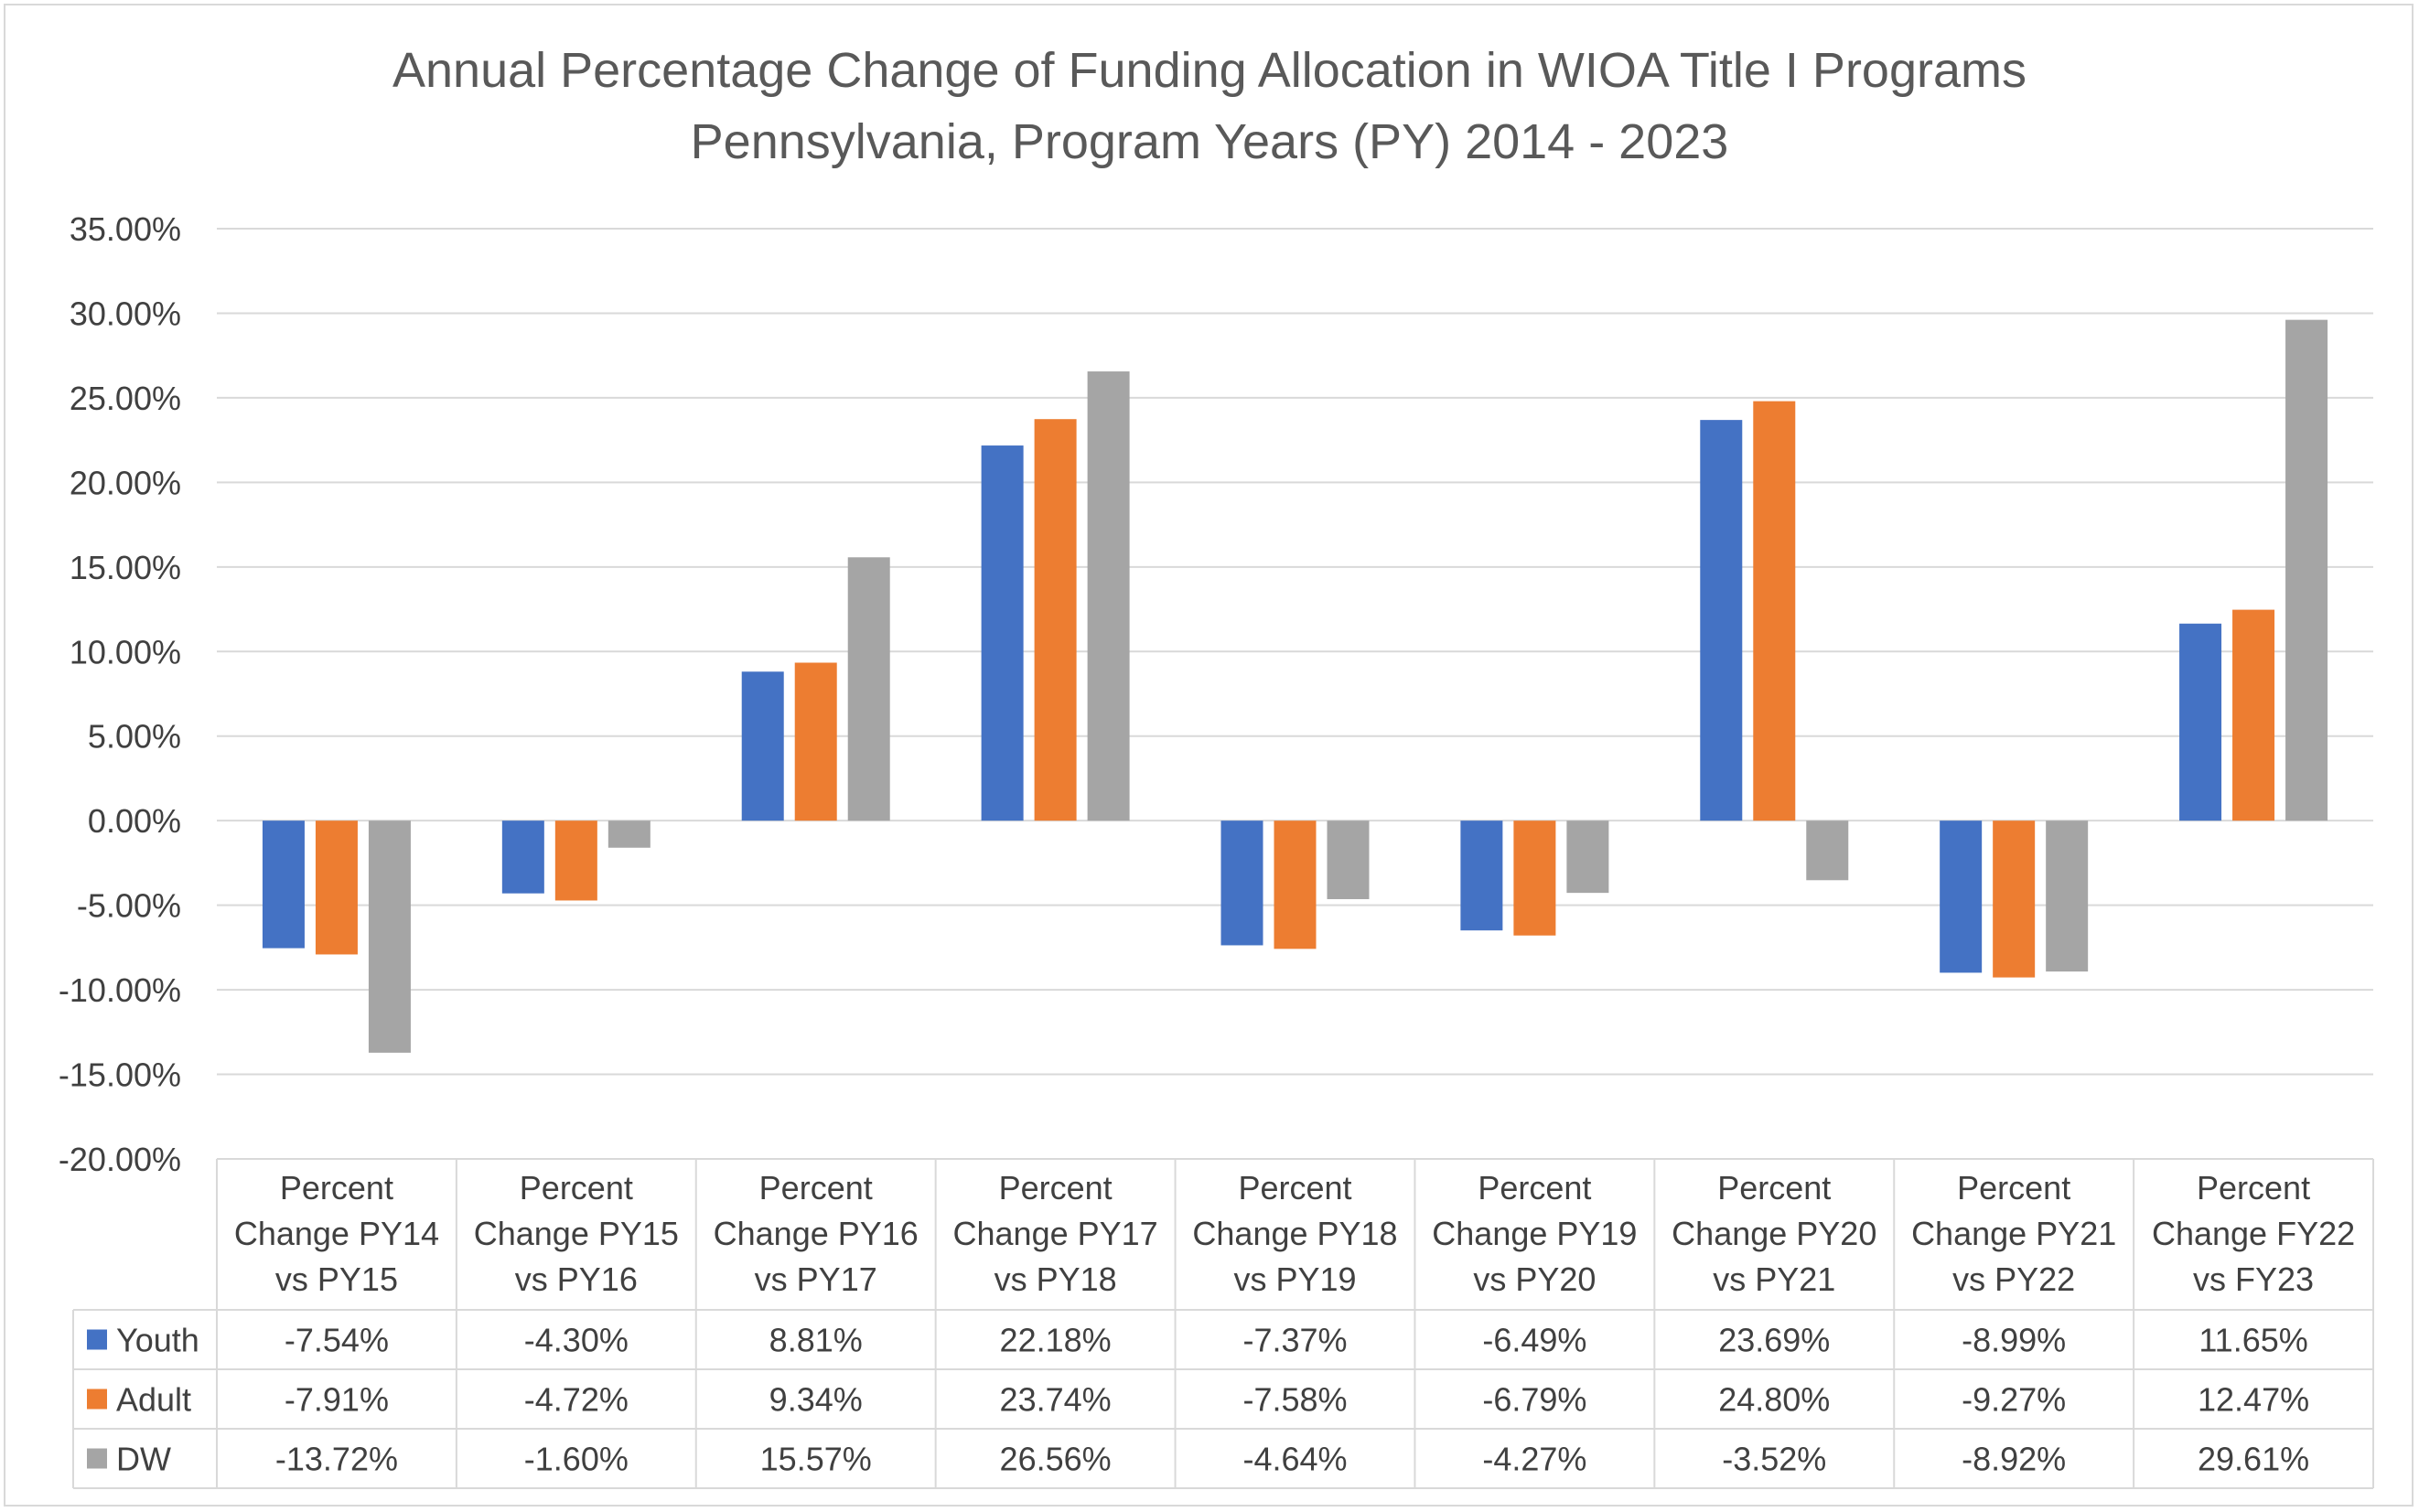 This screenshot has height=1512, width=2419. Describe the element at coordinates (1055, 1233) in the screenshot. I see `category-label: Change PY17` at that location.